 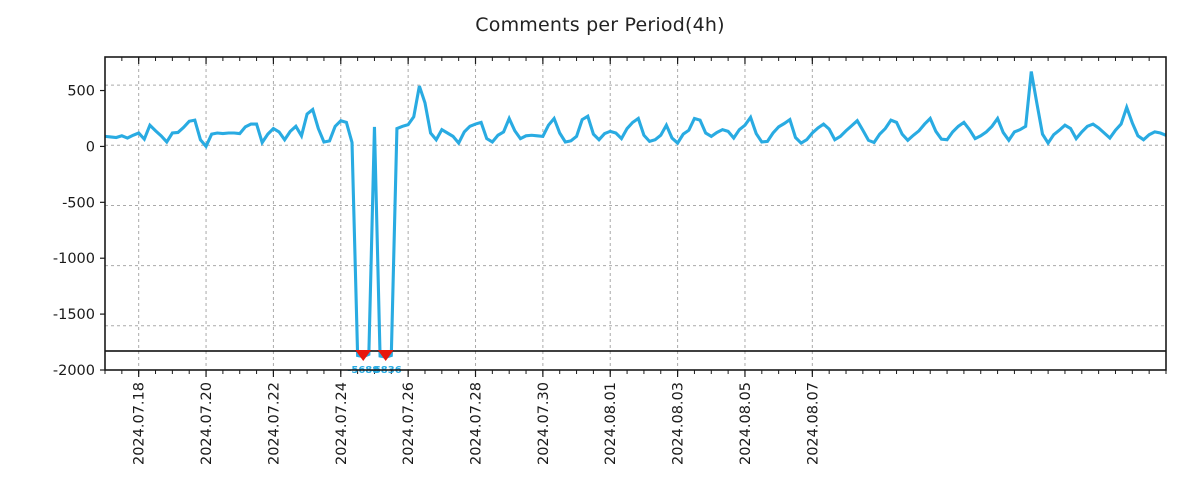 I want to click on x-tick-label: 2024.07.30, so click(x=544, y=423).